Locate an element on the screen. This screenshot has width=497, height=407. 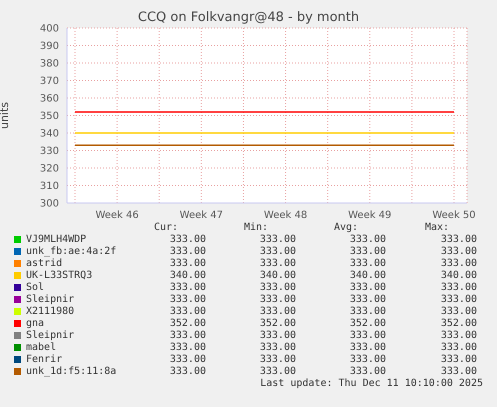
y-tick-label: 370 is located at coordinates (49, 82).